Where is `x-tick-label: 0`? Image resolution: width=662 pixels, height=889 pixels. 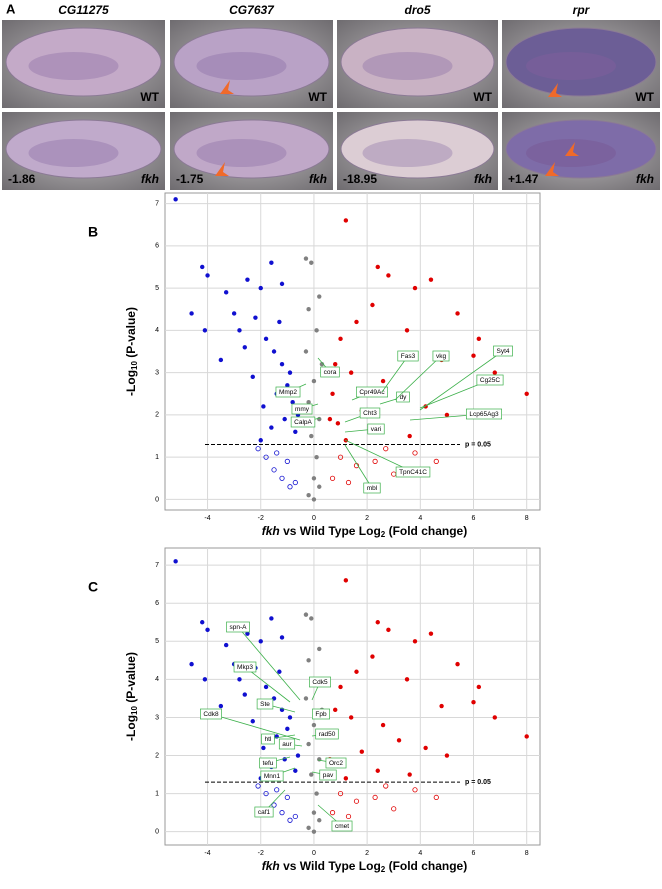 x-tick-label: 0 is located at coordinates (314, 518).